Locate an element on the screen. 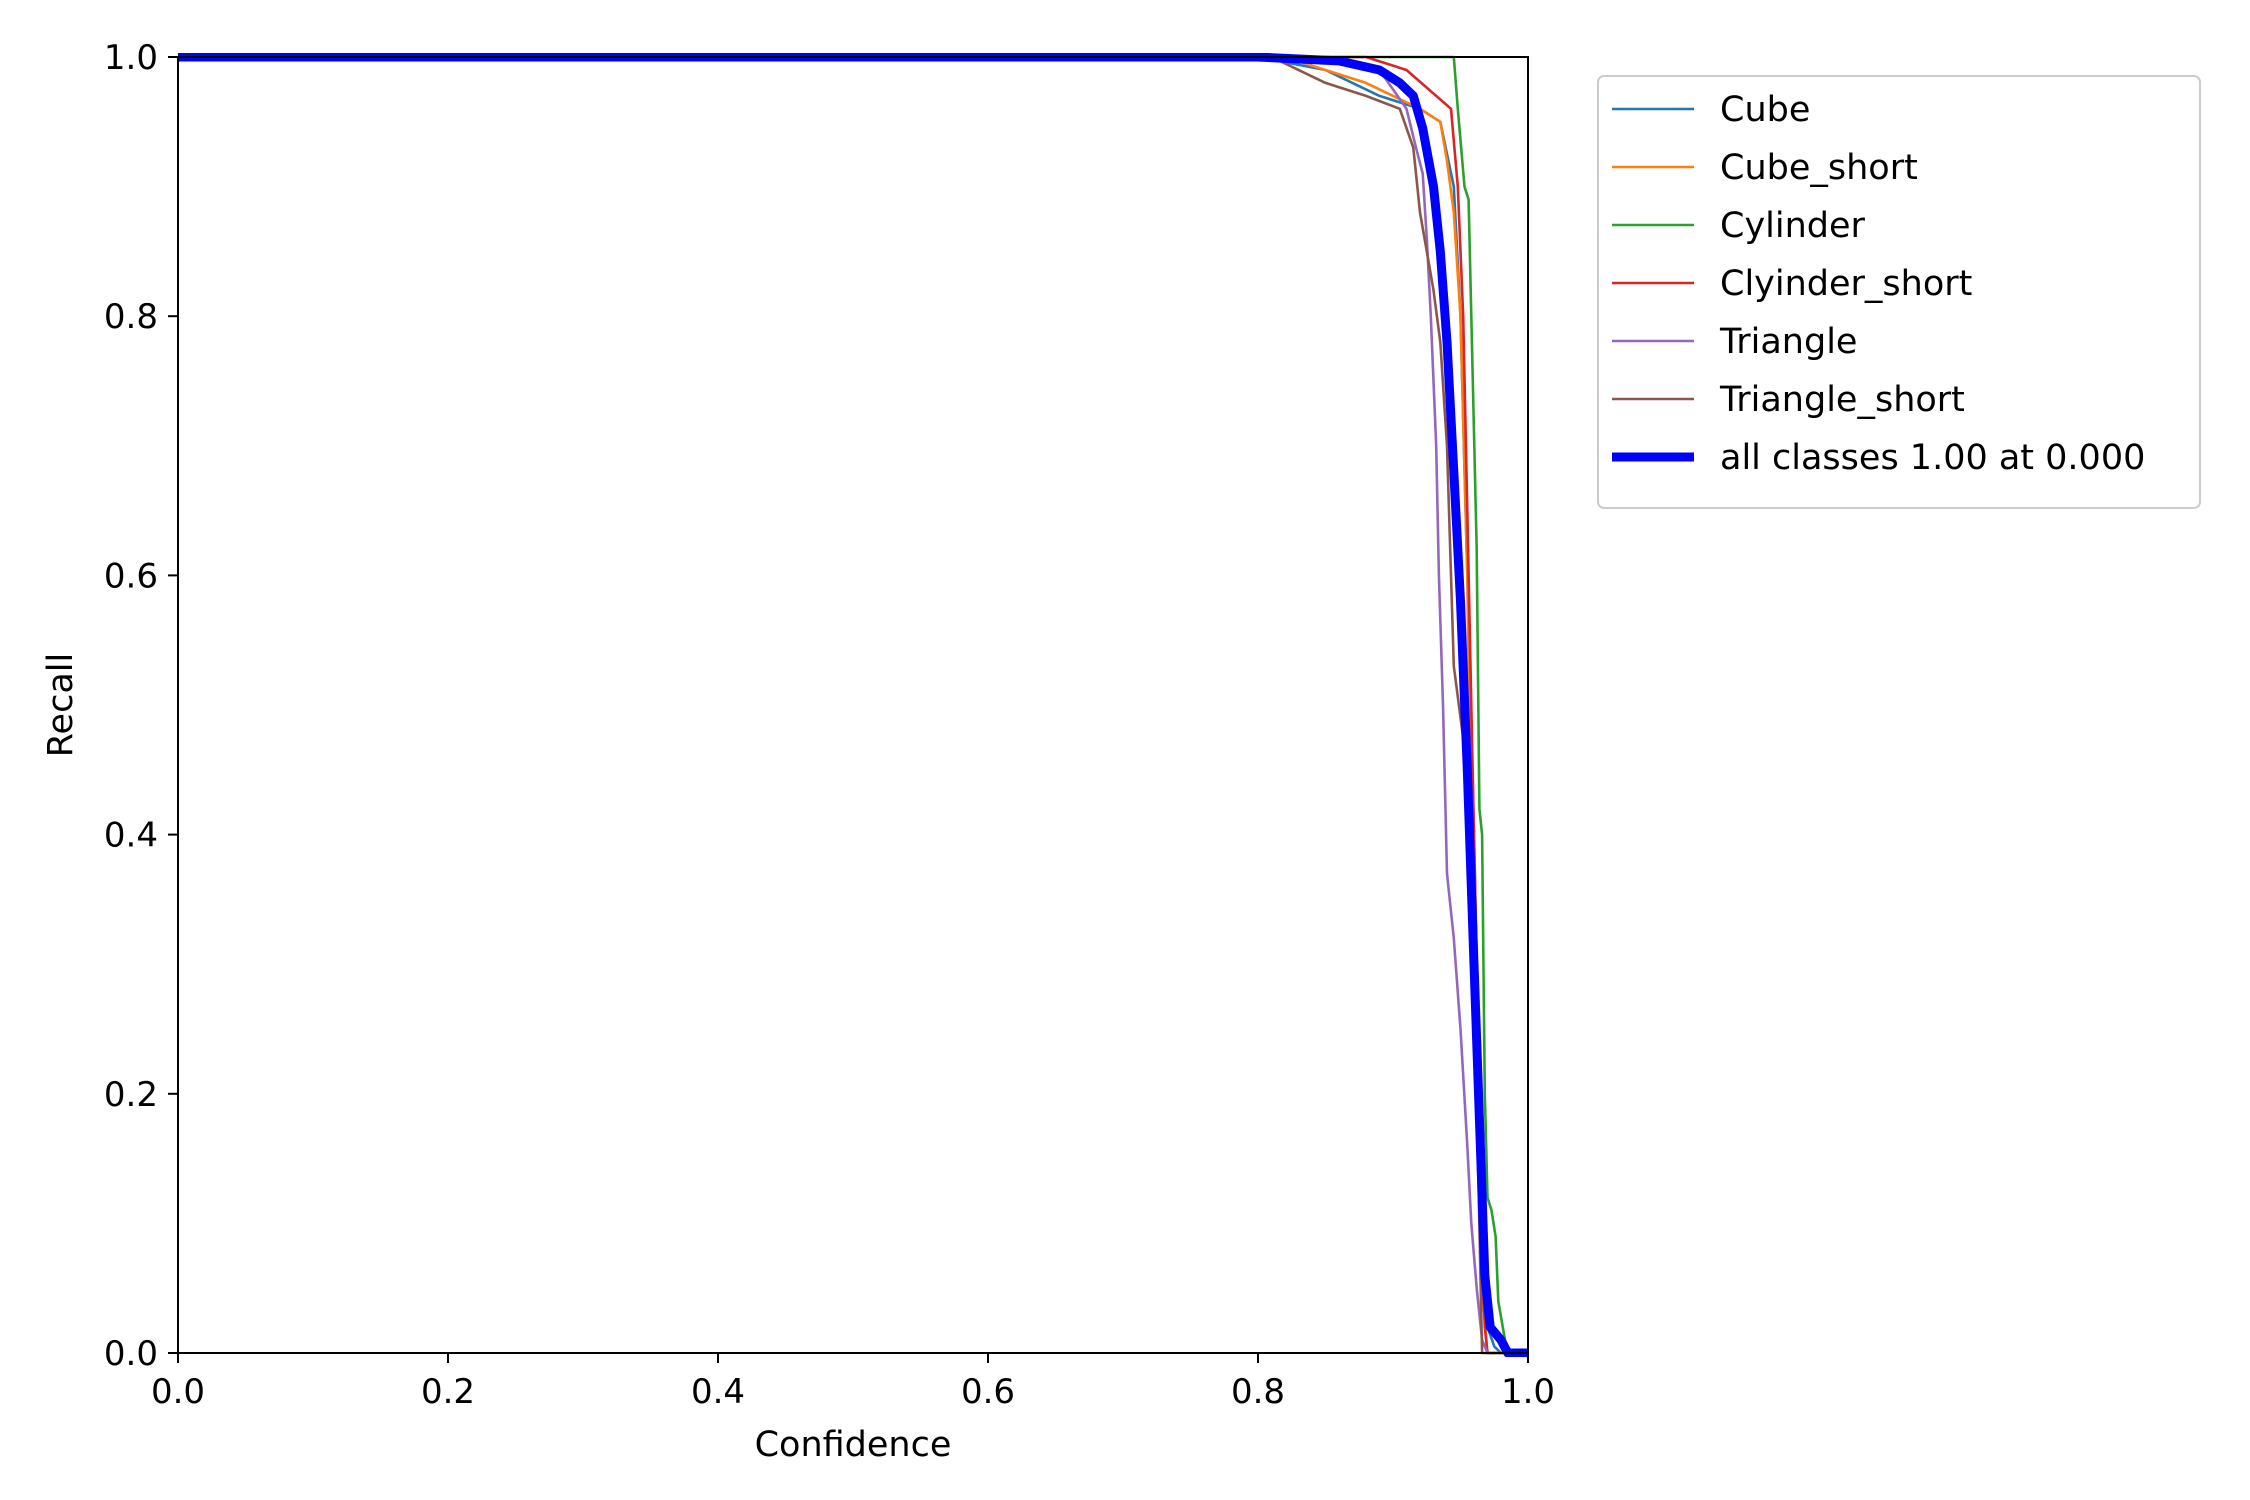  x-axis-ticks: 0.0 0.2 0.4 0.6 0.8 1.0 is located at coordinates (853, 1382).